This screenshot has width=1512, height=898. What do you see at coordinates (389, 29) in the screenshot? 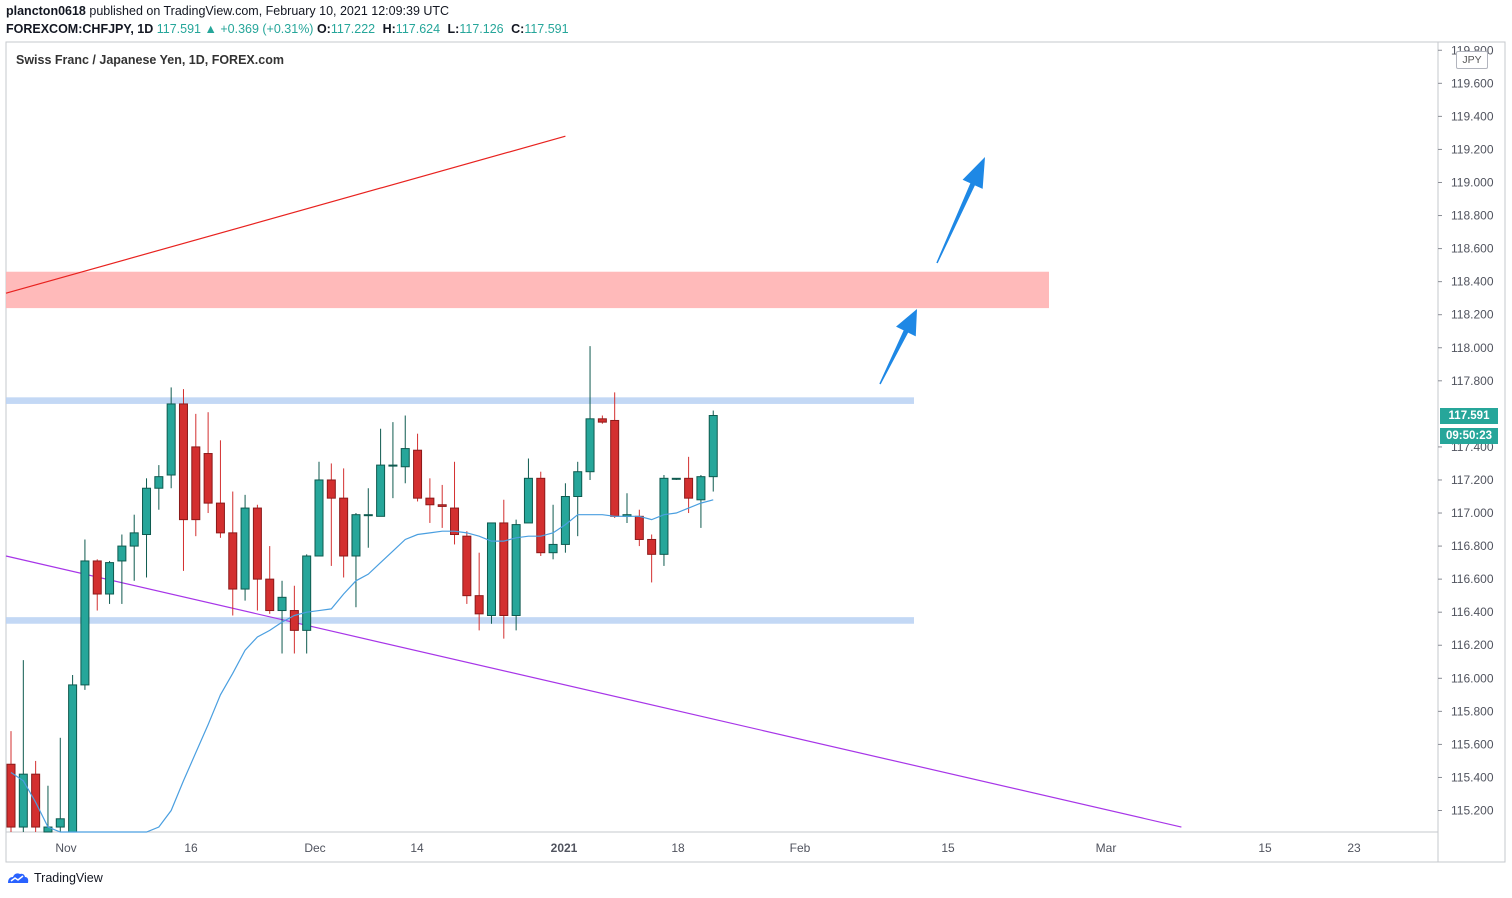
I see `high-label: H:` at bounding box center [389, 29].